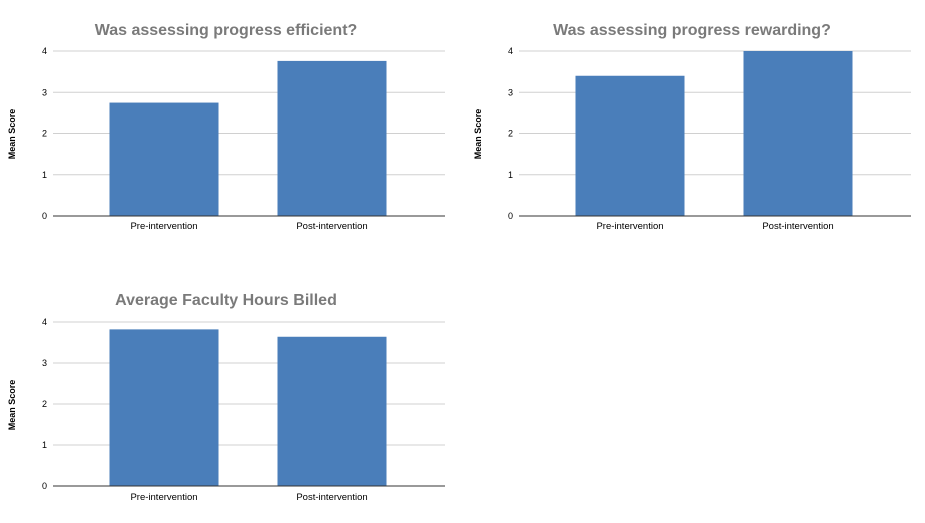 This screenshot has height=523, width=925. I want to click on chart-title: Was assessing progress efficient?, so click(226, 30).